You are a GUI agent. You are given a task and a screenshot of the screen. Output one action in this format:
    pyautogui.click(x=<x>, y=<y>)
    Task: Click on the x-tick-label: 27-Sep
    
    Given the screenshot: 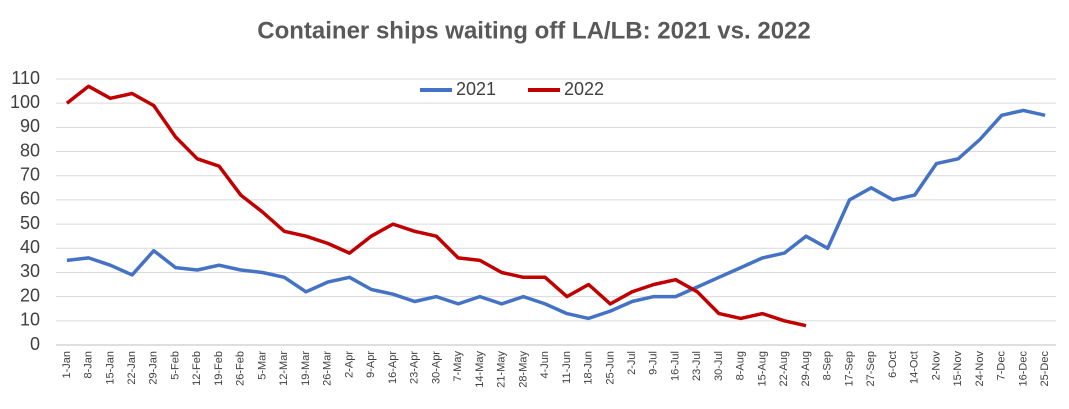 What is the action you would take?
    pyautogui.click(x=871, y=368)
    